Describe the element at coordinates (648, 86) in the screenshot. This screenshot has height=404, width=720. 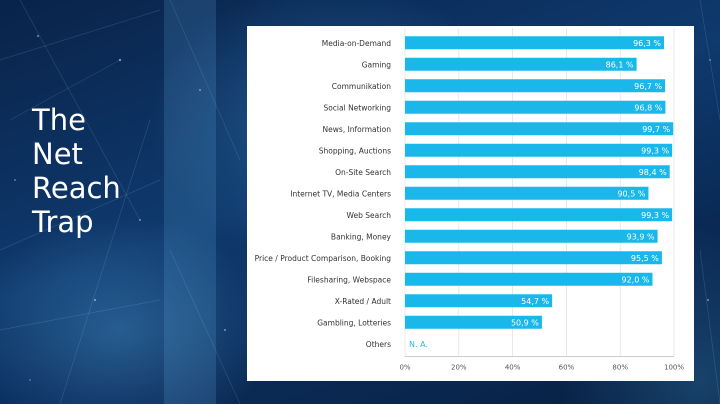
I see `value-label: 96,7 %` at that location.